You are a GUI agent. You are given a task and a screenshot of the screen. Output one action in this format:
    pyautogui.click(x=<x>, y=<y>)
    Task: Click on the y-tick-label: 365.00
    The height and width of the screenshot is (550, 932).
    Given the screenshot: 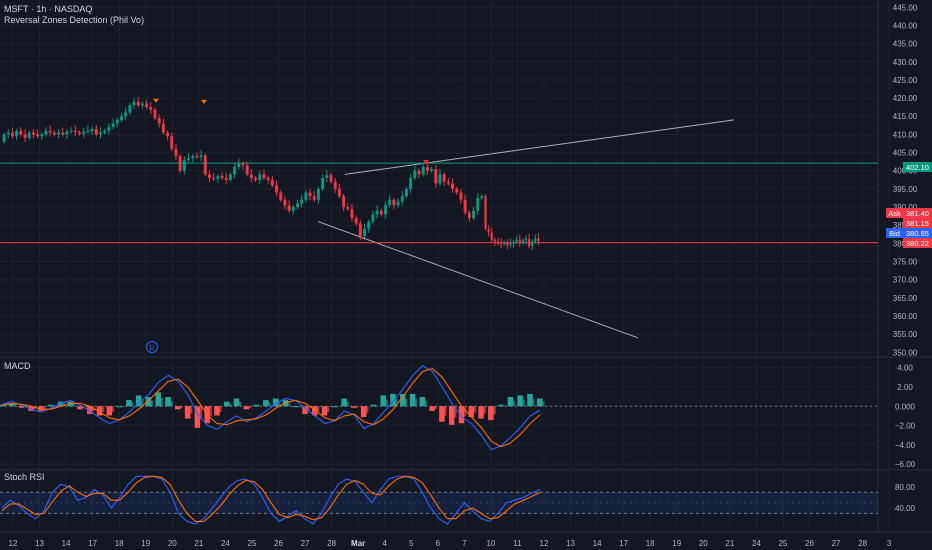 What is the action you would take?
    pyautogui.click(x=905, y=298)
    